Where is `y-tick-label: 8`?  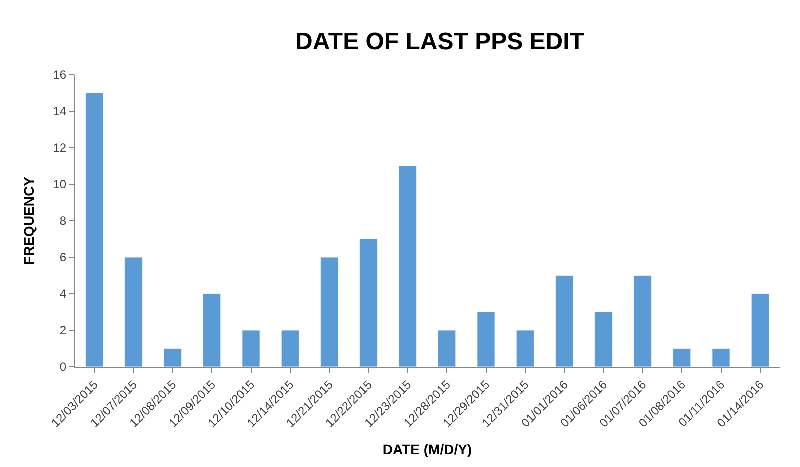 y-tick-label: 8 is located at coordinates (63, 221).